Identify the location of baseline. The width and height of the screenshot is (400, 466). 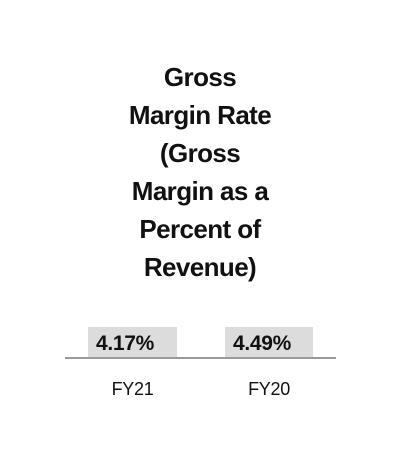
(200, 358).